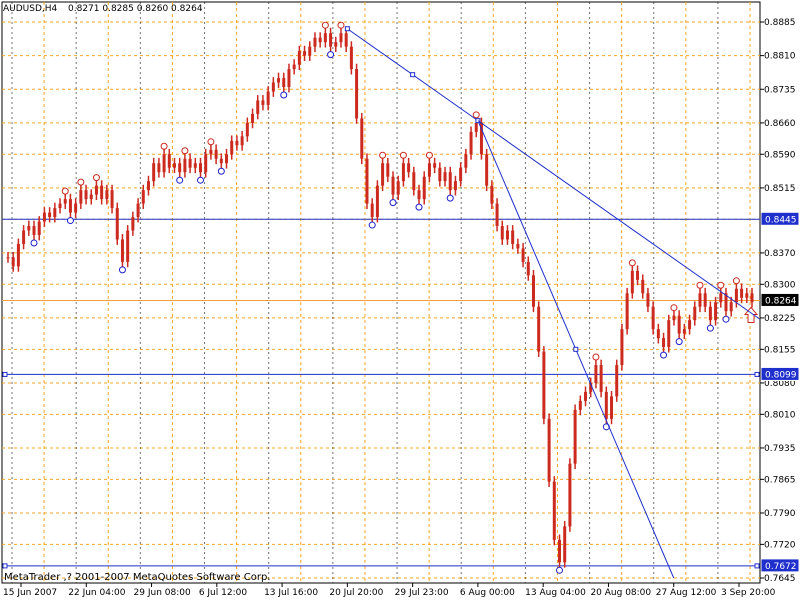 The image size is (800, 600). I want to click on y-tick-label: 0.8515, so click(780, 189).